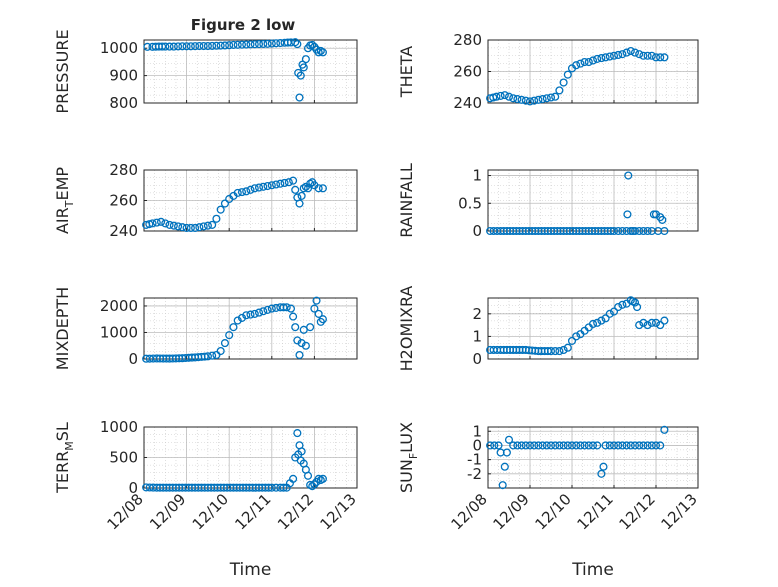  What do you see at coordinates (119, 306) in the screenshot?
I see `y-tick-label: 2000` at bounding box center [119, 306].